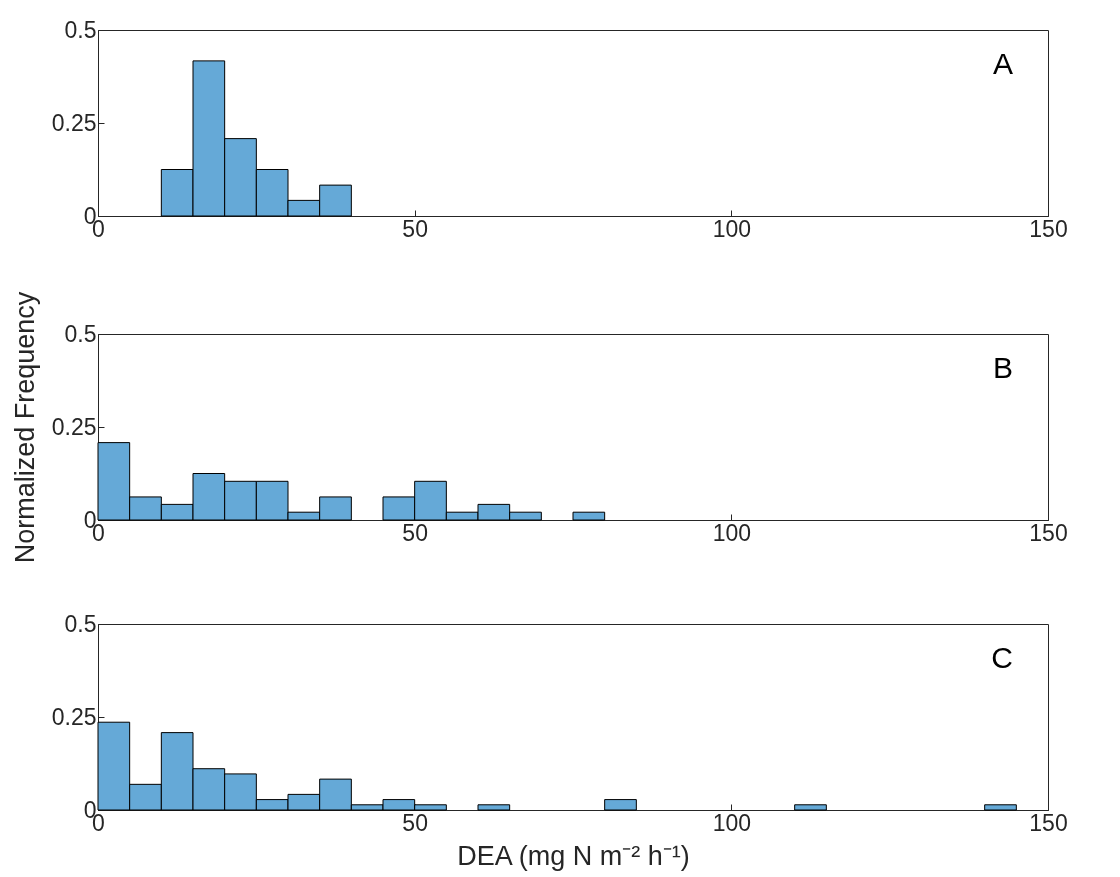 The width and height of the screenshot is (1120, 877). I want to click on annotation: C, so click(1002, 657).